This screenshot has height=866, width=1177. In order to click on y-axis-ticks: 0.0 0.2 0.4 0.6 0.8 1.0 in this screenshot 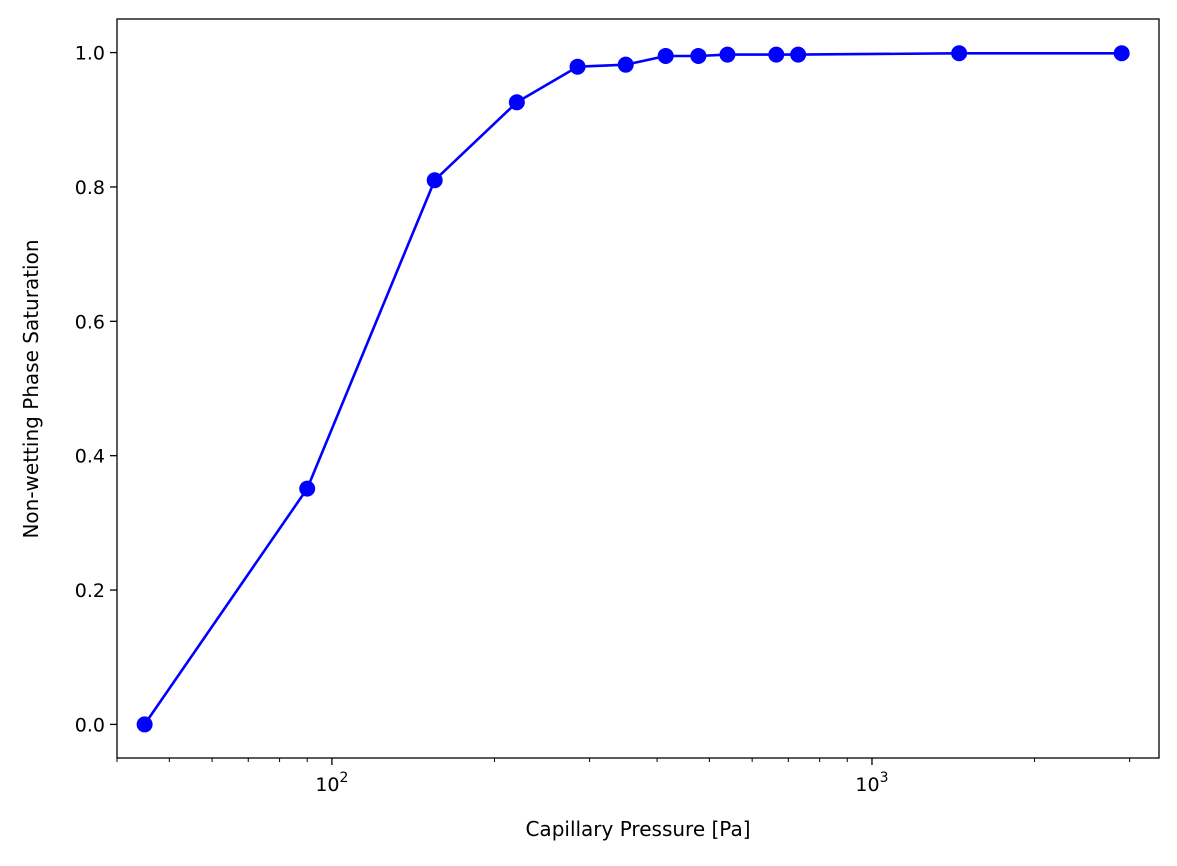, I will do `click(96, 389)`.